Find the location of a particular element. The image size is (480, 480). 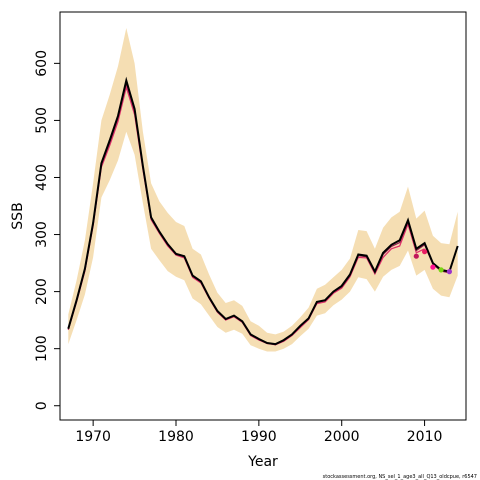

y-tick-label-500: 500 is located at coordinates (42, 120).